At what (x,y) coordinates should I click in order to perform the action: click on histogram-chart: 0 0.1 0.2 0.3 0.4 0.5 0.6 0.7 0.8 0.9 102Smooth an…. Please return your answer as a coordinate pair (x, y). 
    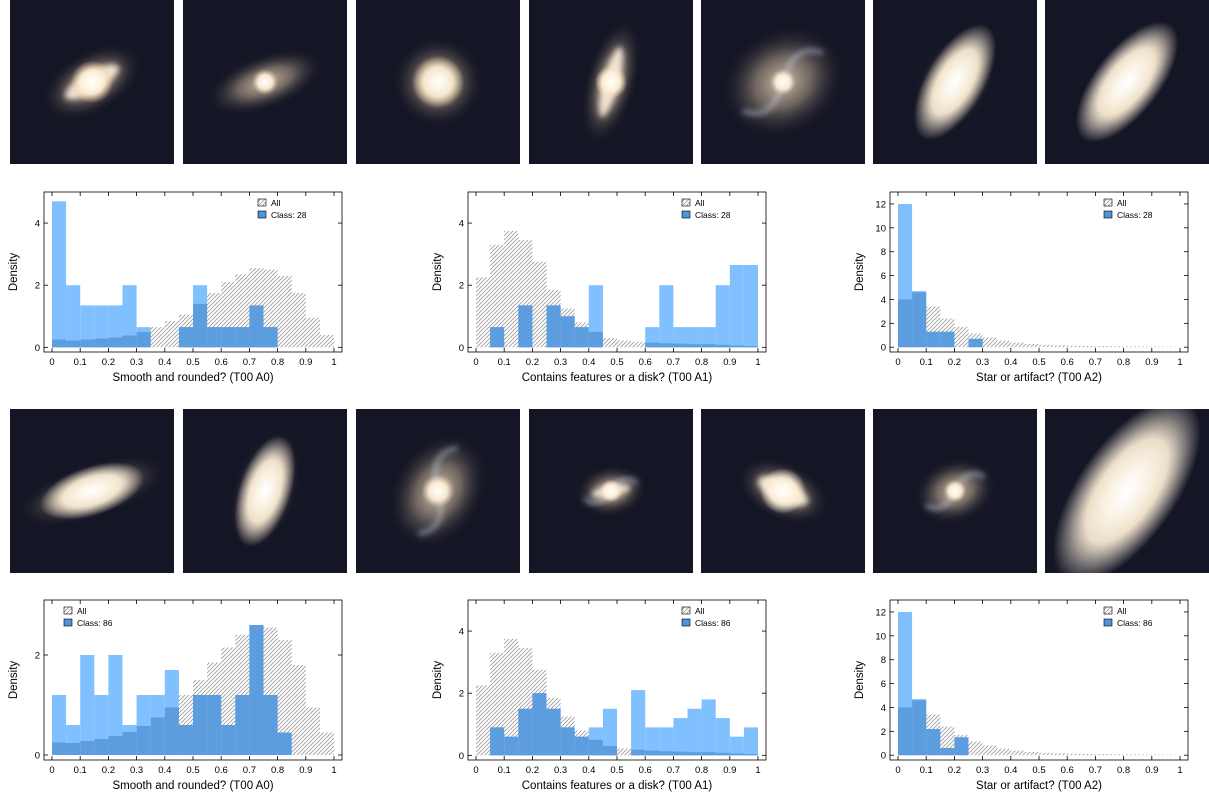
    Looking at the image, I should click on (181, 688).